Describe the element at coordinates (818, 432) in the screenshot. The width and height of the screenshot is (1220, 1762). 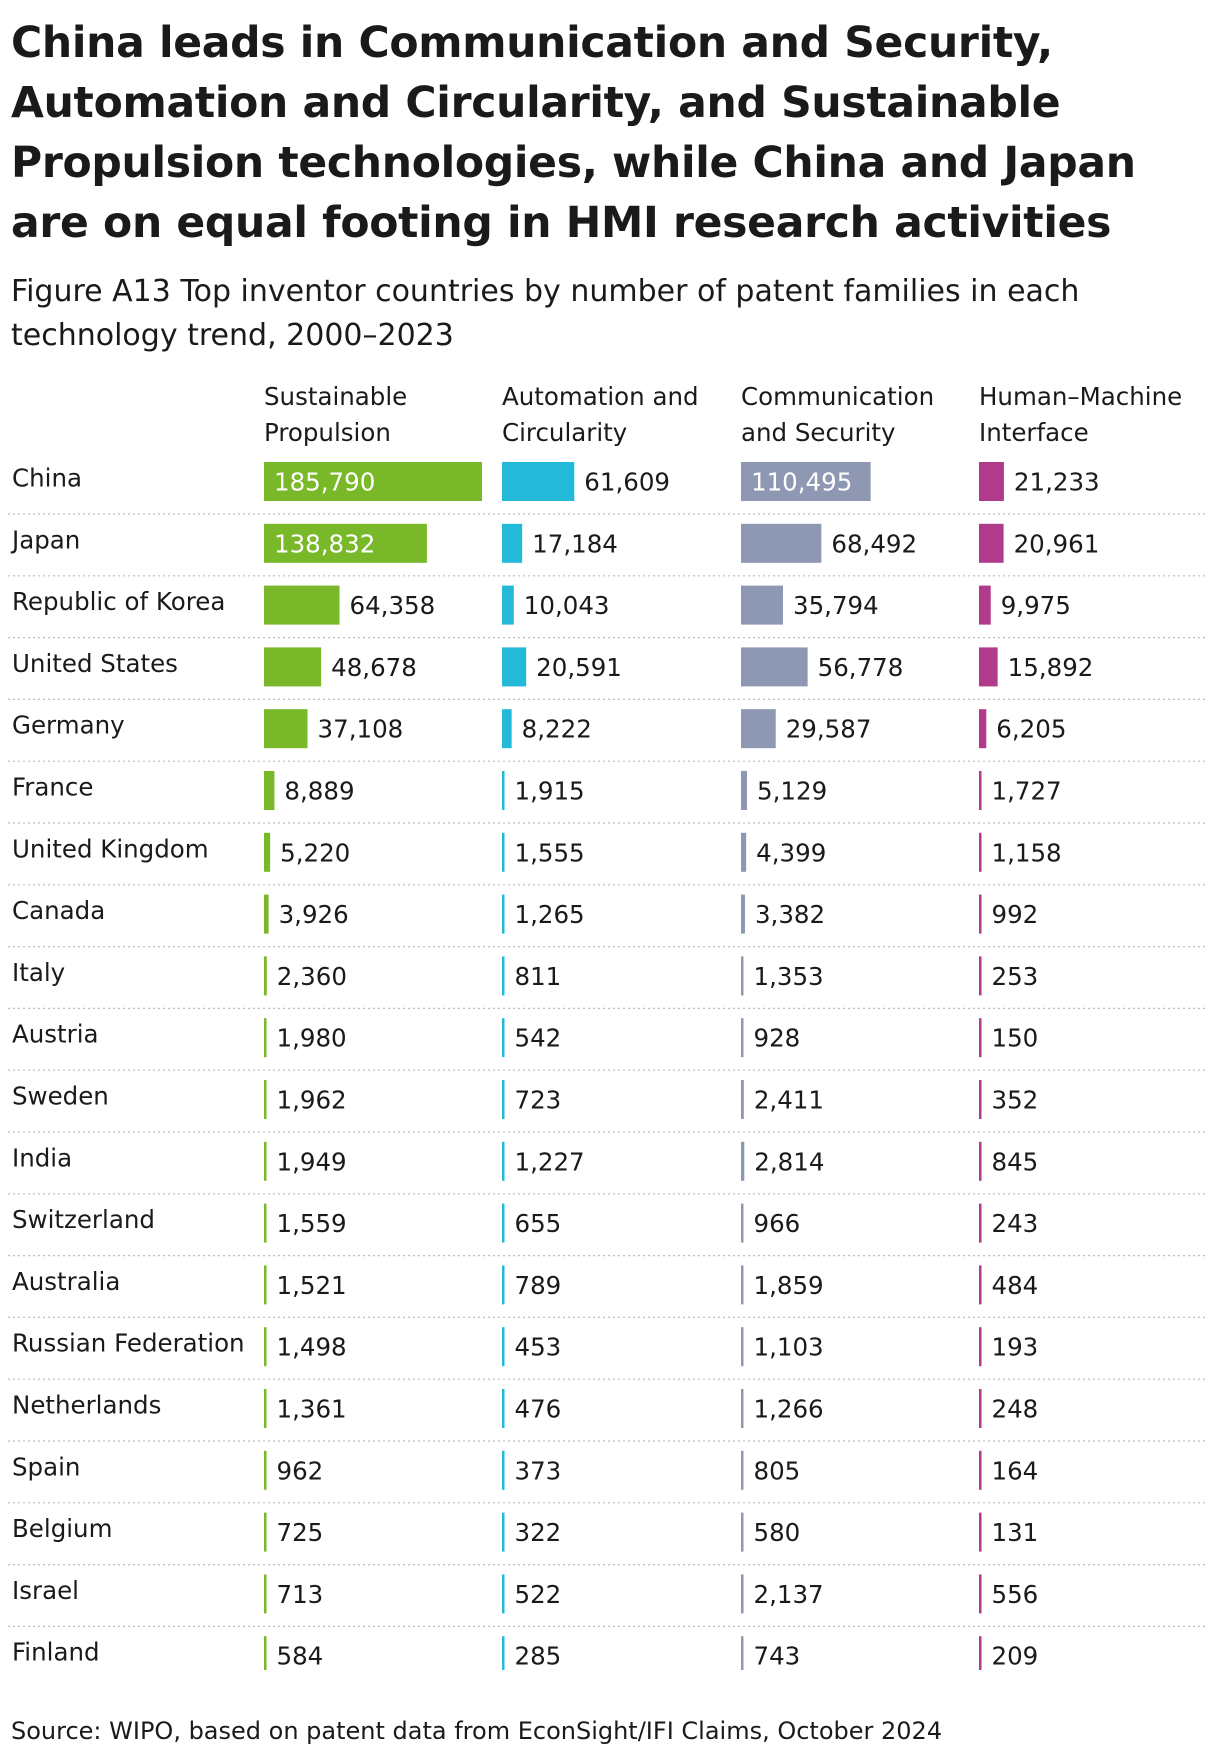
I see `column-header-communication-and-security: and Security` at that location.